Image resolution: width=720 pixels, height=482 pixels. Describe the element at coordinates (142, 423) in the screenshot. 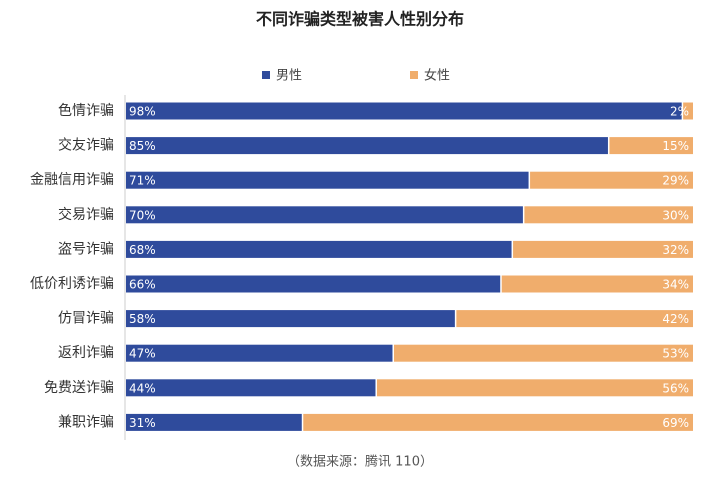

I see `value-label: 31%` at that location.